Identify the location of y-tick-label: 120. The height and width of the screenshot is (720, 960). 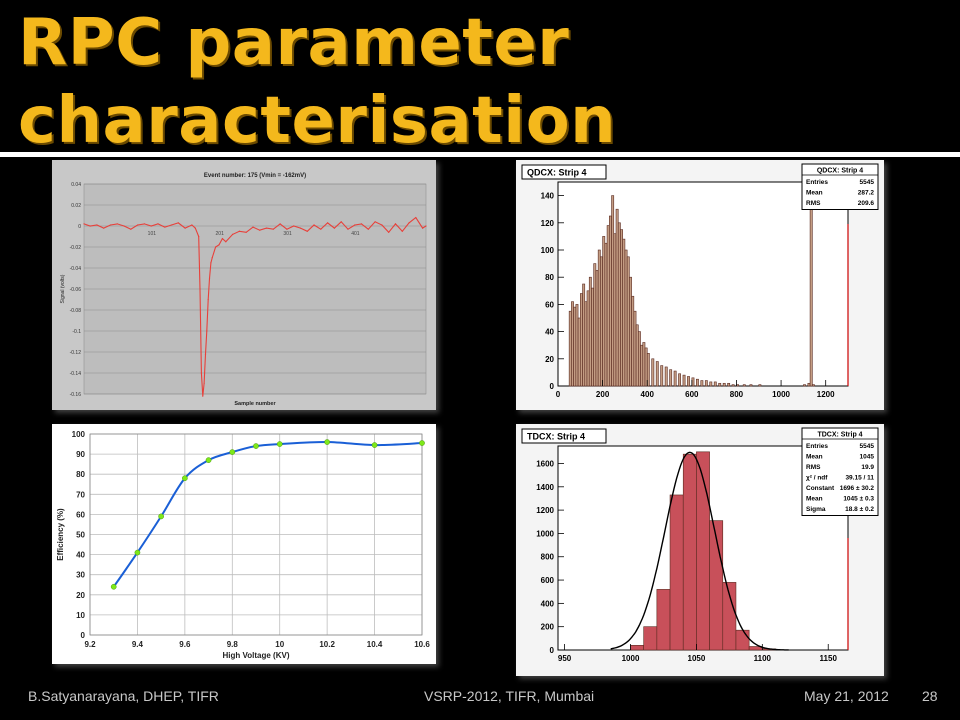
(548, 223).